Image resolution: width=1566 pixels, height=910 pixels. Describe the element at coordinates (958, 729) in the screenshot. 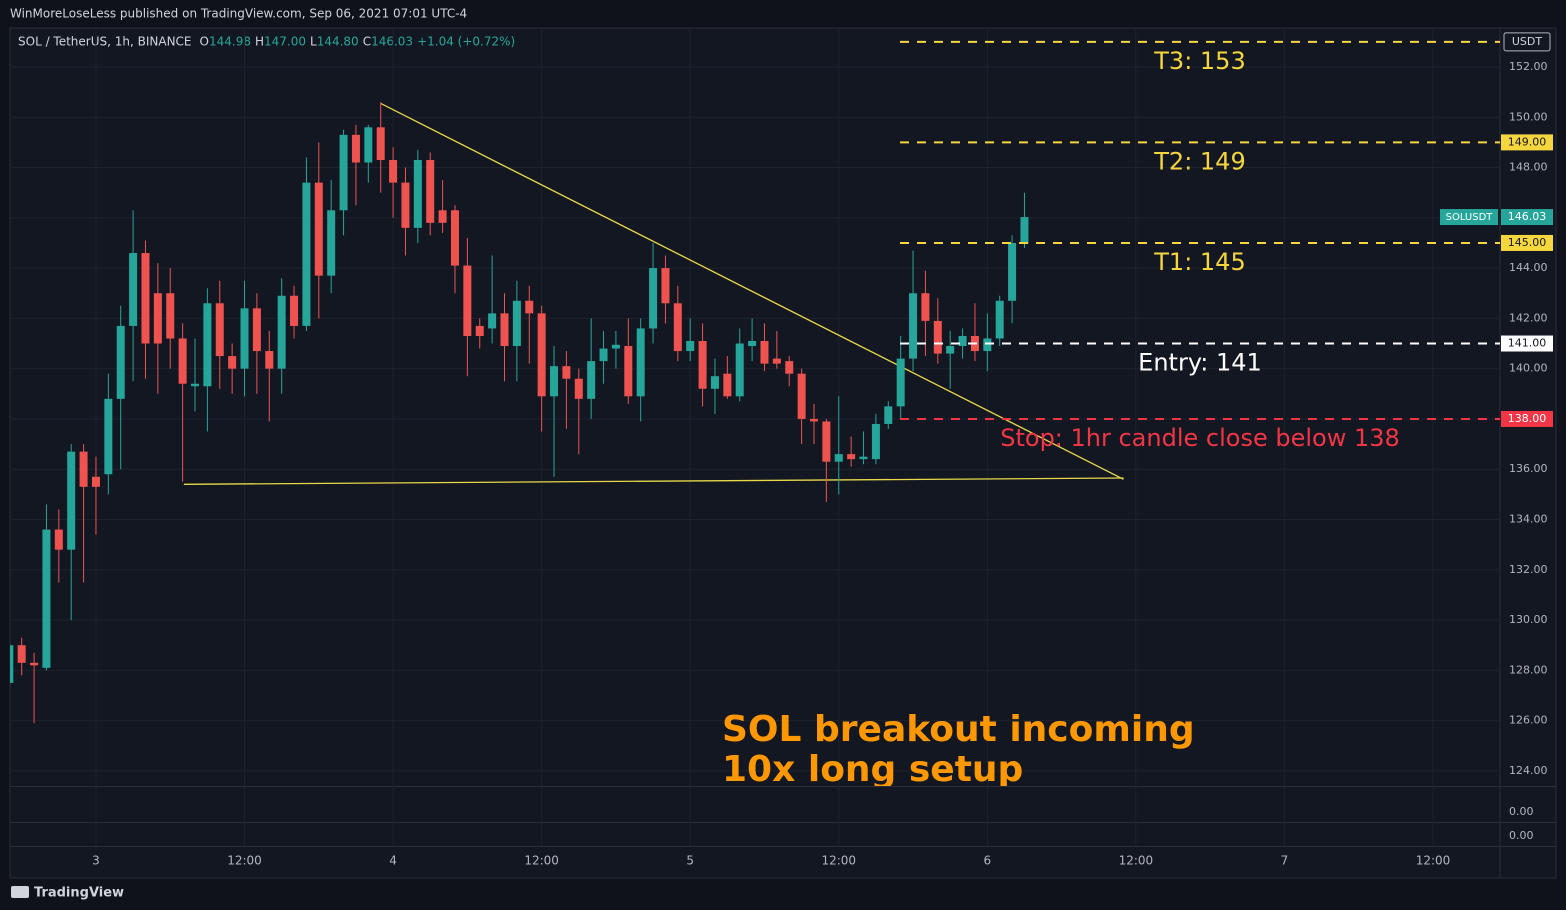

I see `annotation-text: SOL breakout incoming` at that location.